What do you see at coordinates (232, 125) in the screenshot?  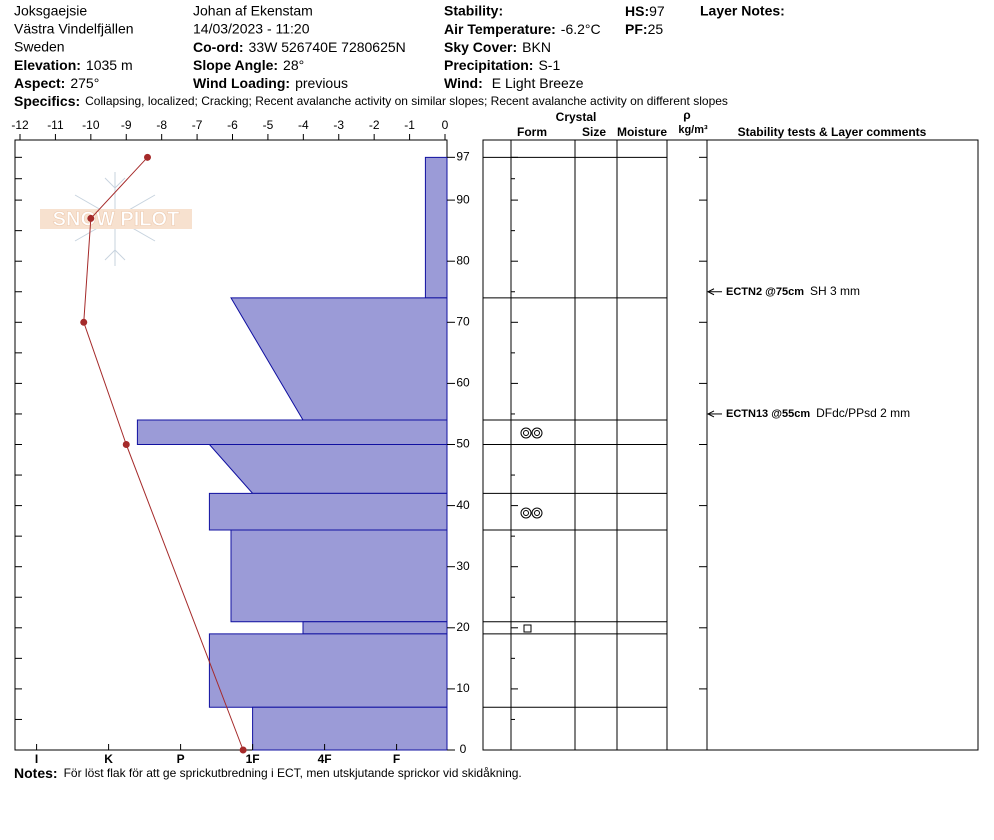 I see `temperature-tick-label: -6` at bounding box center [232, 125].